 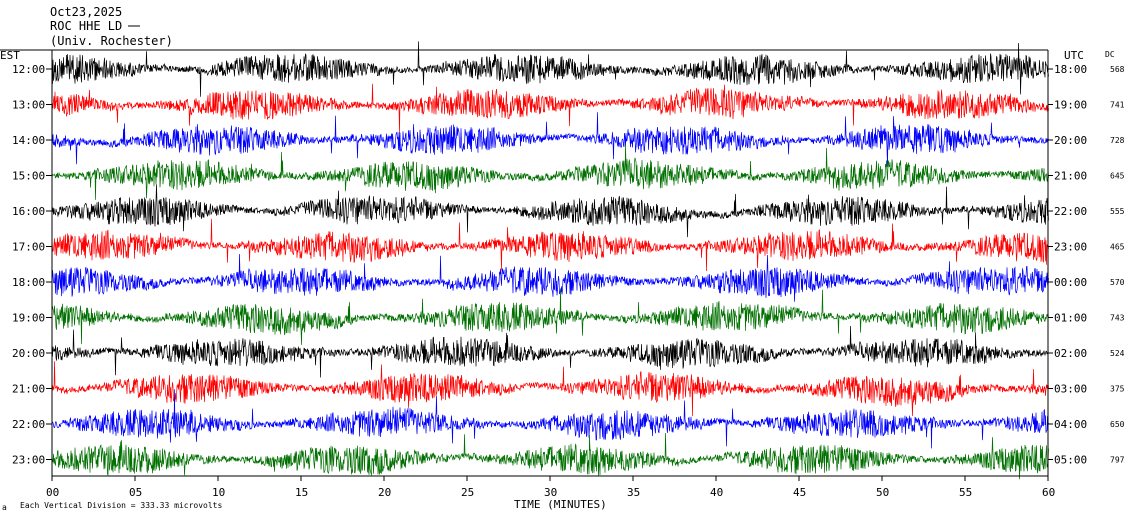 I want to click on utc-label: 00:00, so click(x=1070, y=282).